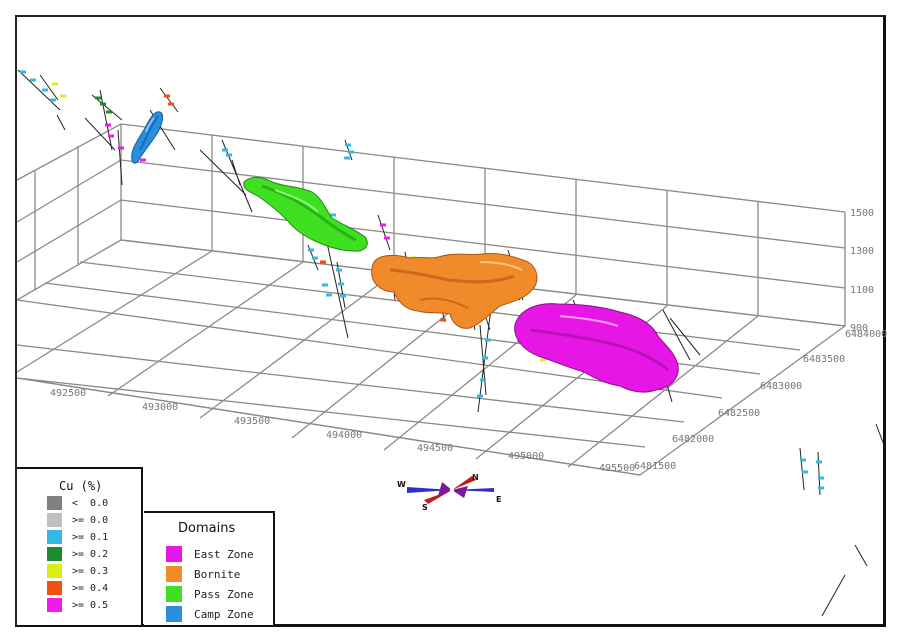 The height and width of the screenshot is (643, 900). I want to click on z-tick-label: 1100, so click(862, 290).